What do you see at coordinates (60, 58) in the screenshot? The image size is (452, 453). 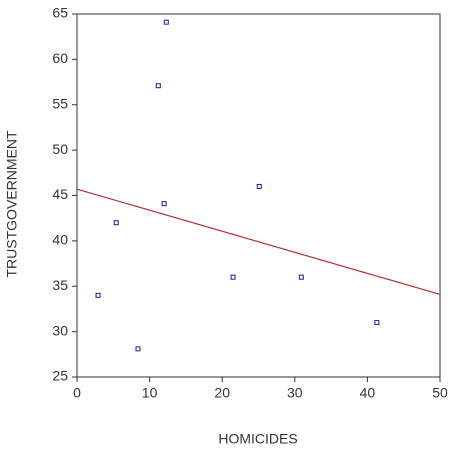 I see `y-tick-label: 60` at bounding box center [60, 58].